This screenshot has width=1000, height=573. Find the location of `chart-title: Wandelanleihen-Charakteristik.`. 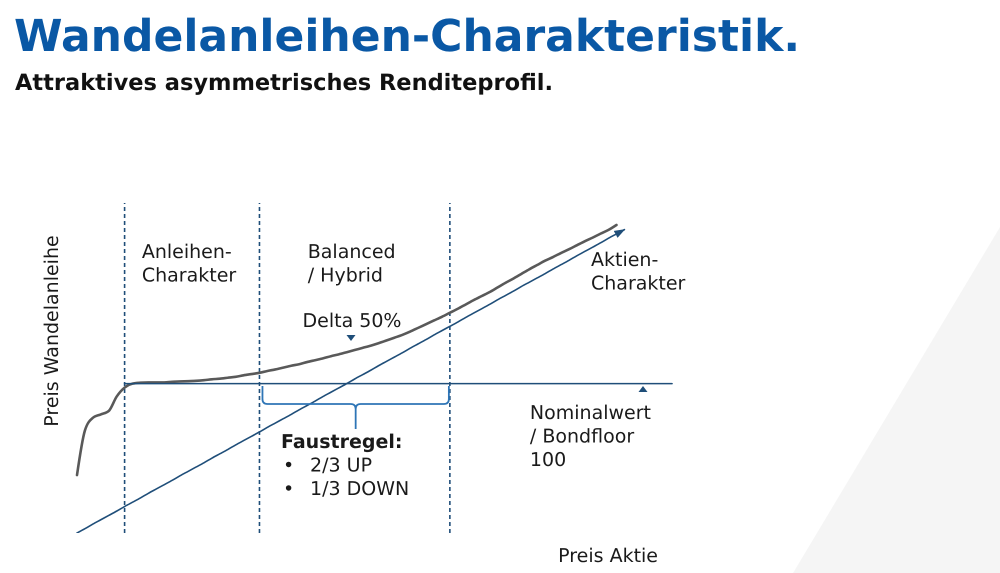

chart-title: Wandelanleihen-Charakteristik. is located at coordinates (407, 36).